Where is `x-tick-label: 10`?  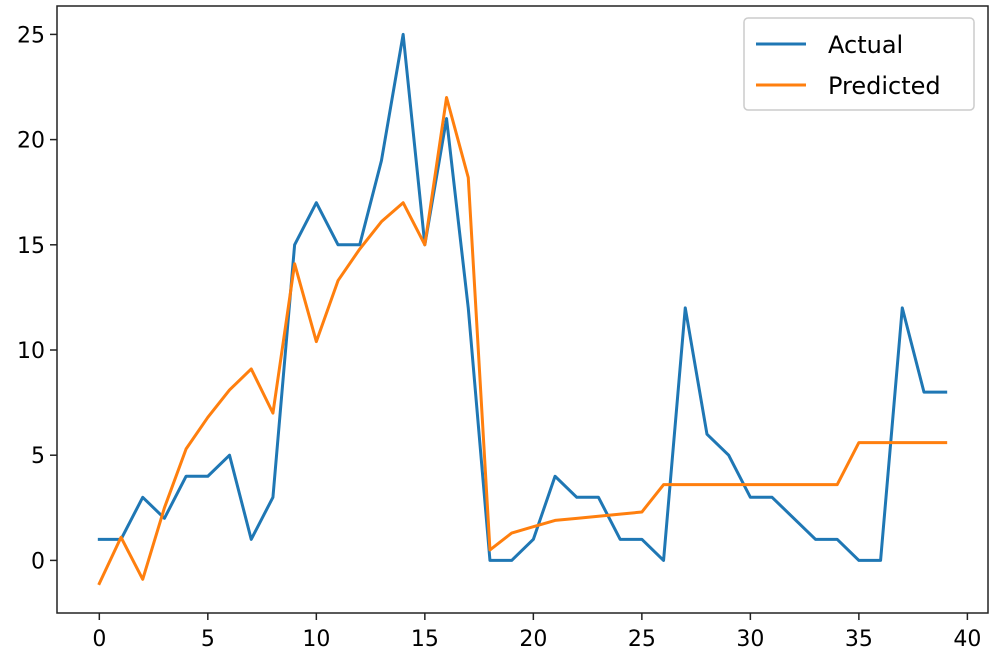
x-tick-label: 10 is located at coordinates (316, 639).